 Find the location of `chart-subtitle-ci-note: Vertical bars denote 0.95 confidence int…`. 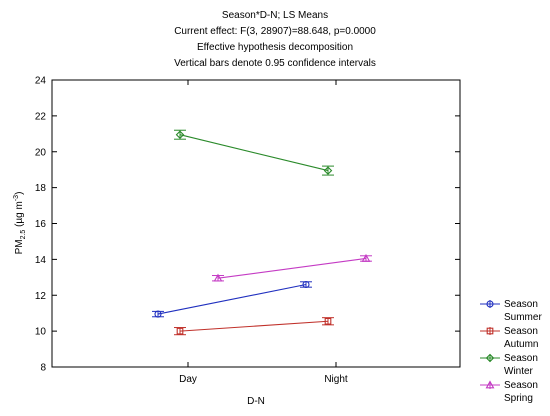

chart-subtitle-ci-note: Vertical bars denote 0.95 confidence int… is located at coordinates (275, 63).